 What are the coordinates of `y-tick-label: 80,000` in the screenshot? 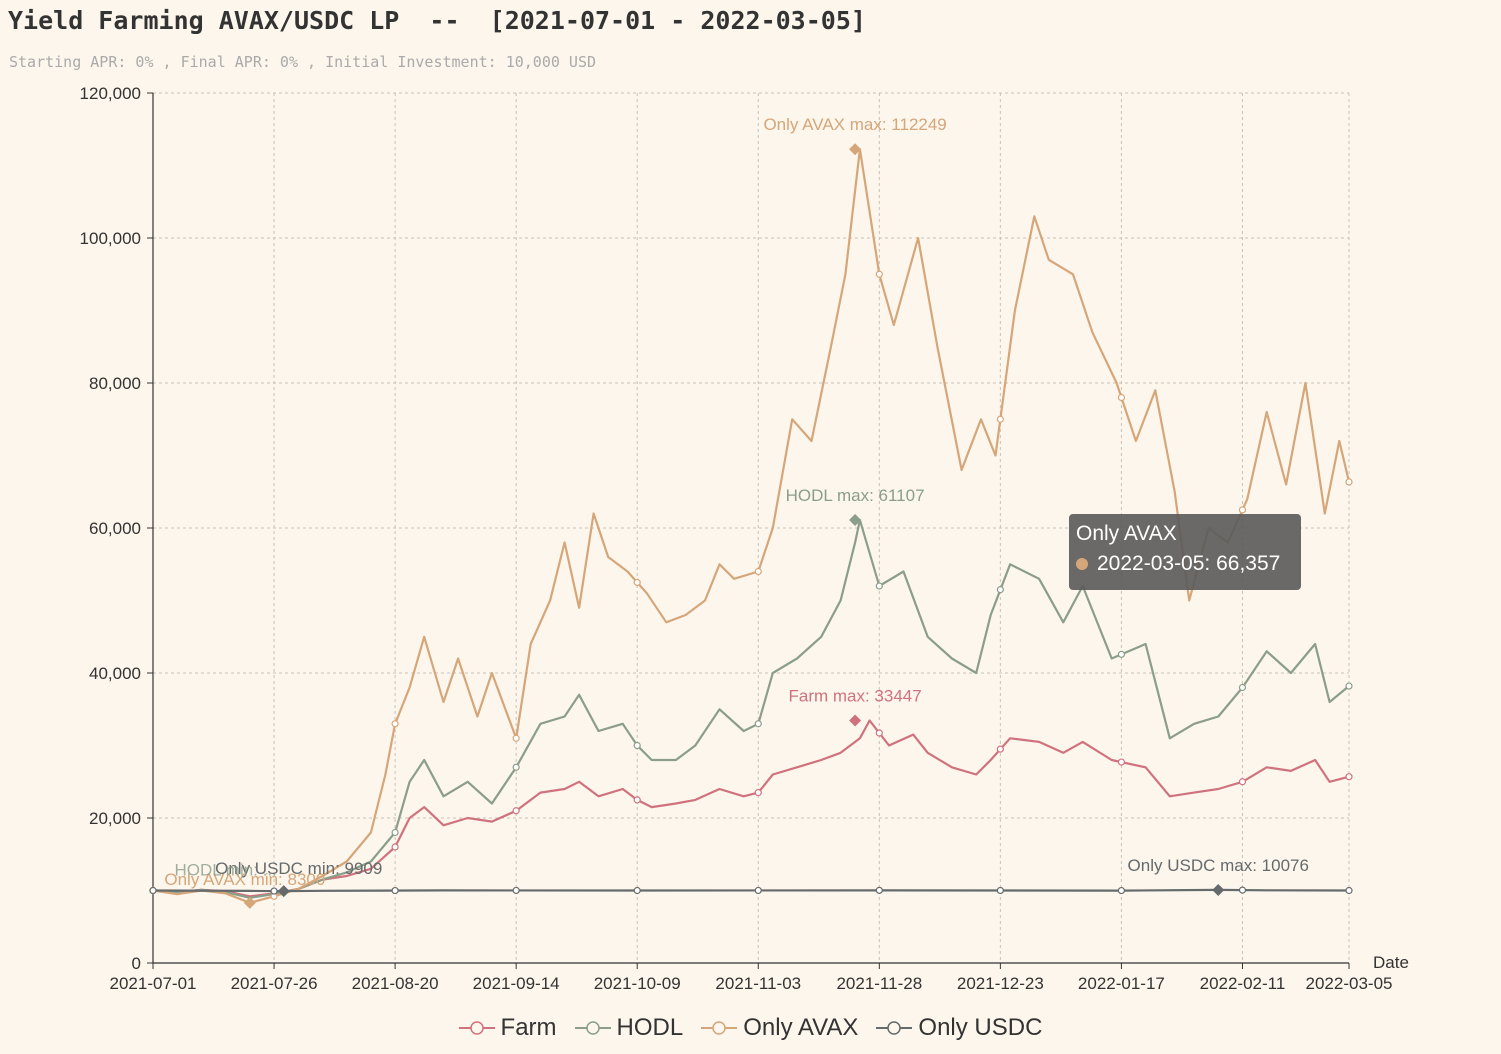 It's located at (115, 383).